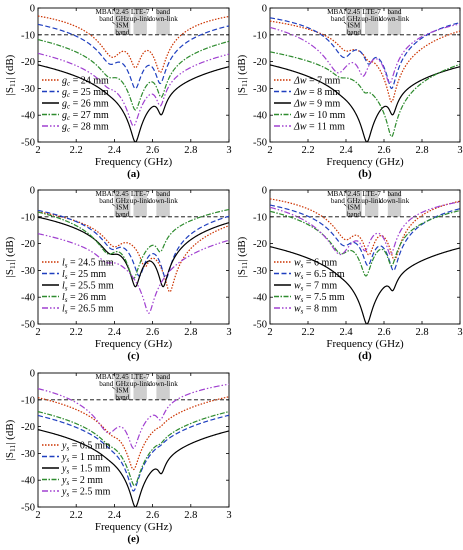 Image resolution: width=463 pixels, height=550 pixels. Describe the element at coordinates (316, 104) in the screenshot. I see `legend-entry: Δw = 9 mm` at that location.